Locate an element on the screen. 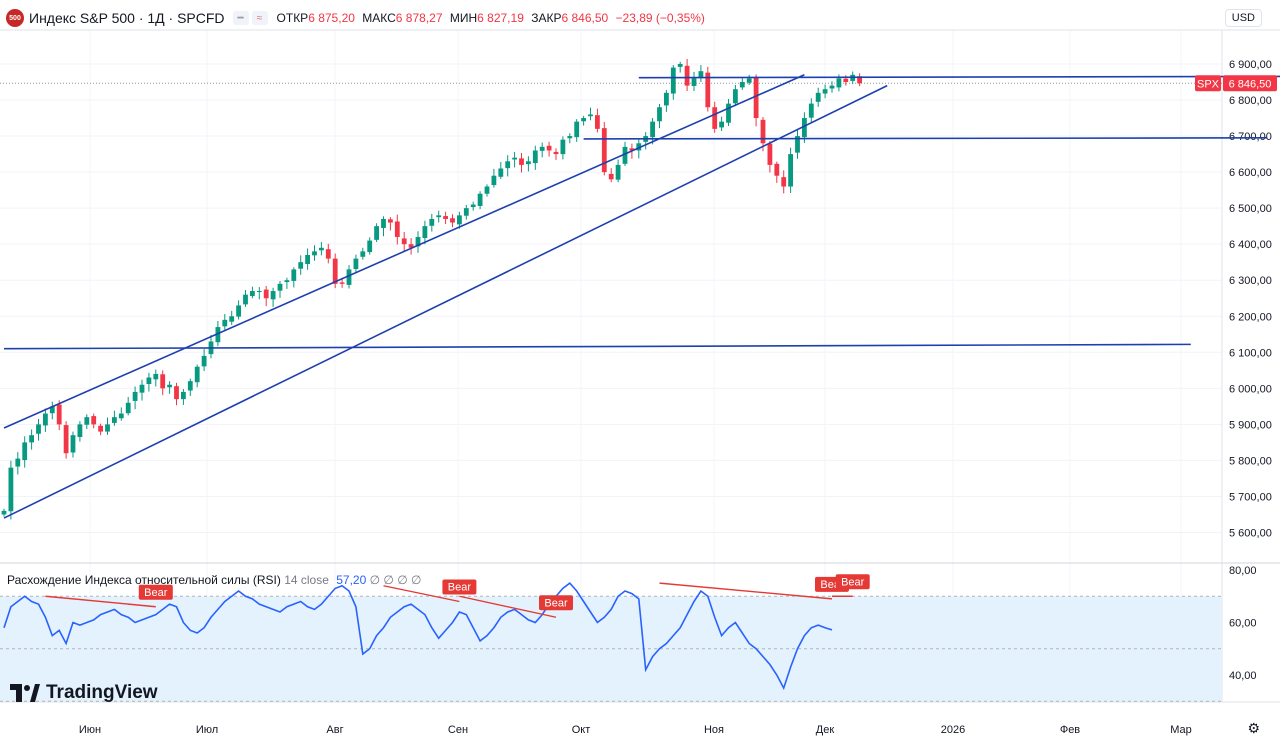 The height and width of the screenshot is (746, 1280). x-tick-label: Ноя is located at coordinates (714, 730).